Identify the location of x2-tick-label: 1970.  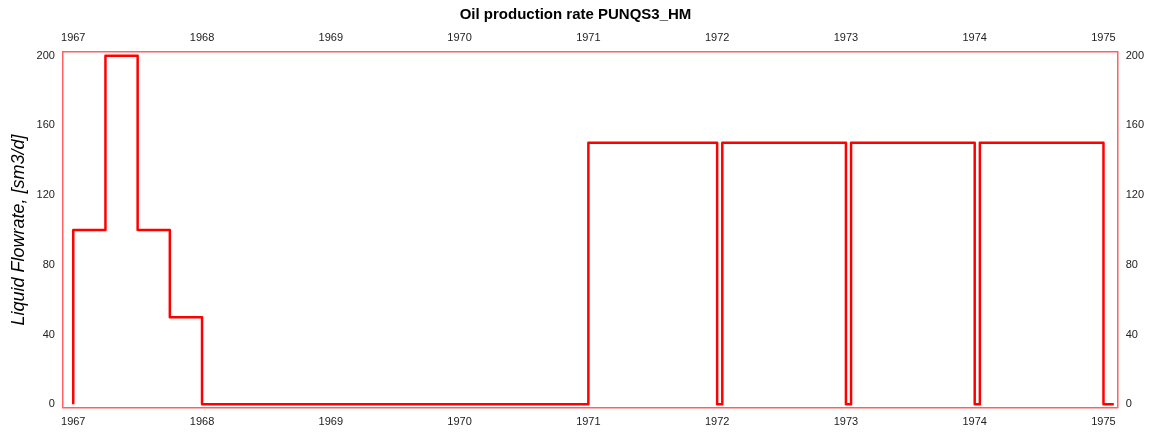
(459, 36).